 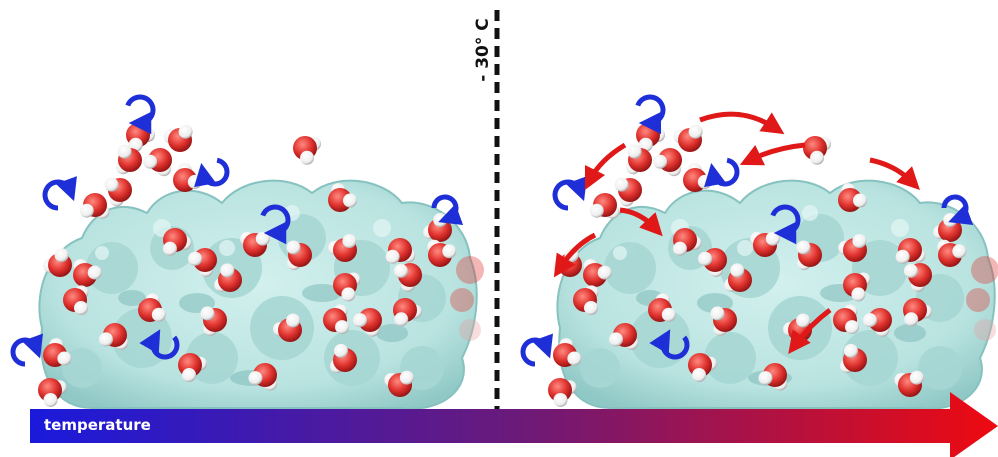 I want to click on temperature-arrow, so click(x=514, y=424).